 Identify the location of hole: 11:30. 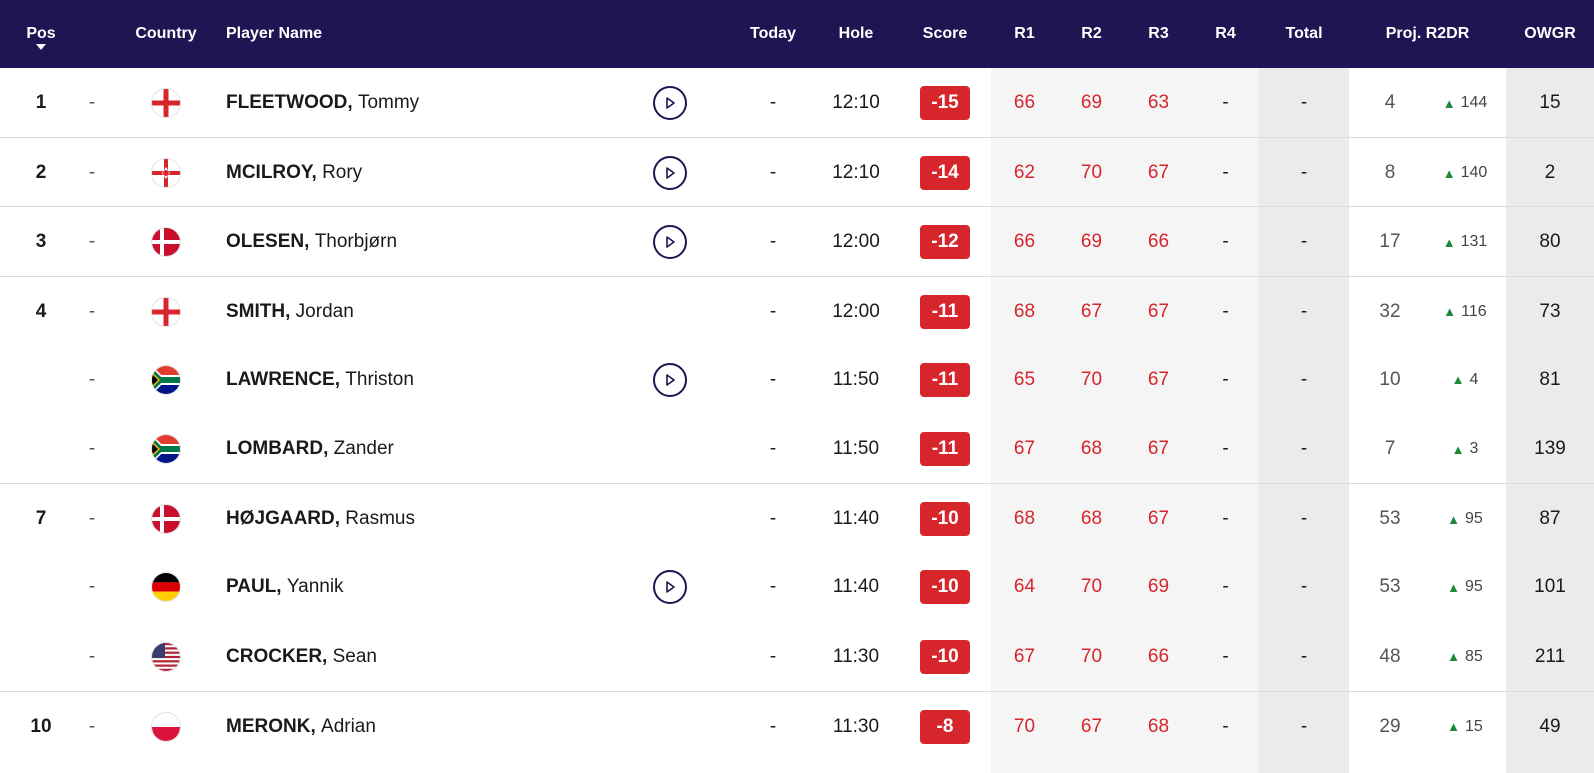
(856, 656).